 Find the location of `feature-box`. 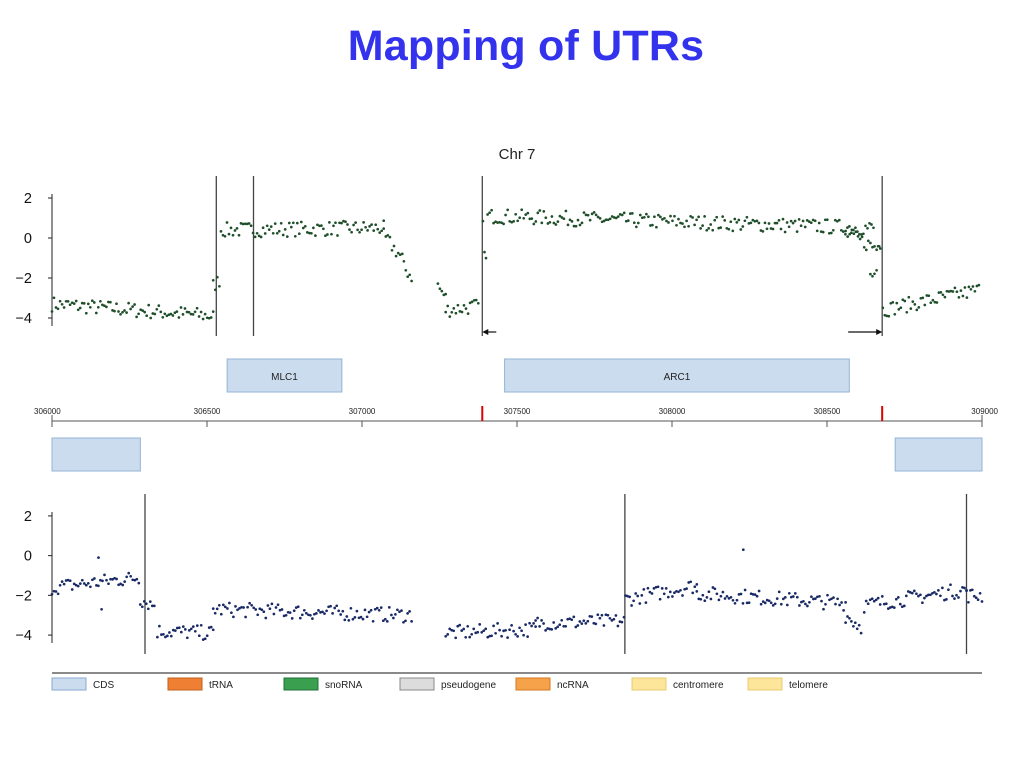

feature-box is located at coordinates (938, 454).